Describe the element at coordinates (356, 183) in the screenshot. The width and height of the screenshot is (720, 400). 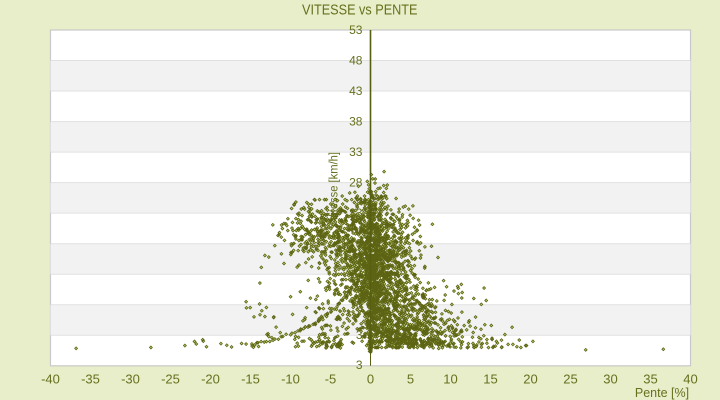
I see `svg-text: 28` at that location.